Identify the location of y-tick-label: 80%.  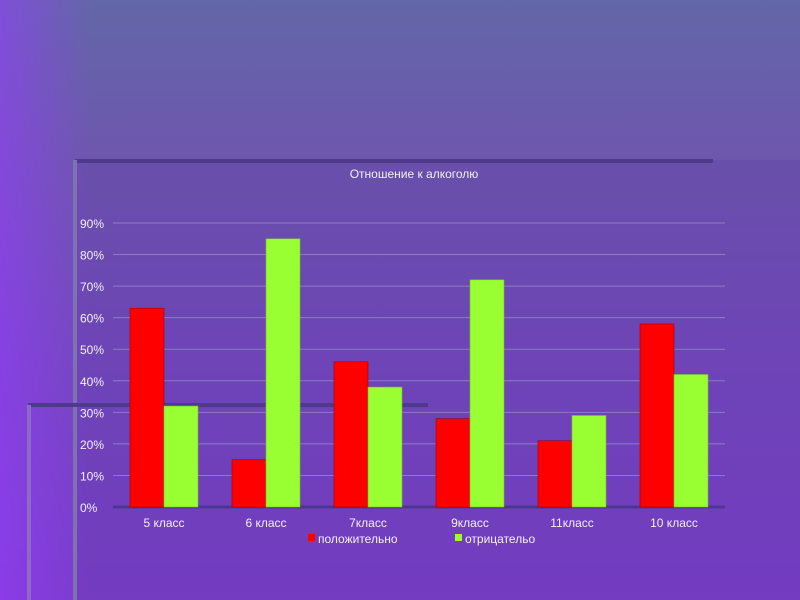
(92, 256).